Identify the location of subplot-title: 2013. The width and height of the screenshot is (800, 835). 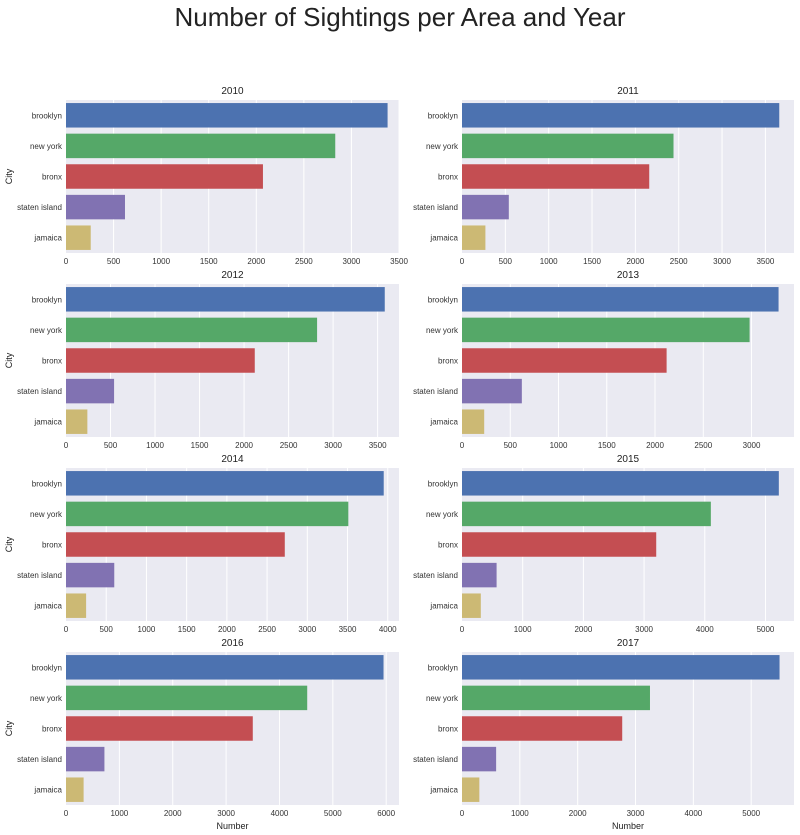
(628, 275).